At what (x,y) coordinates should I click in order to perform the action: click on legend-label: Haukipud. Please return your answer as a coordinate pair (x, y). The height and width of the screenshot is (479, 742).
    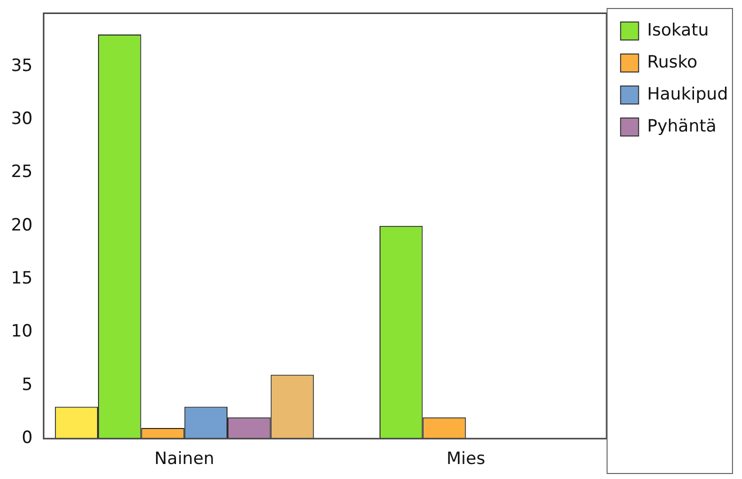
    Looking at the image, I should click on (687, 94).